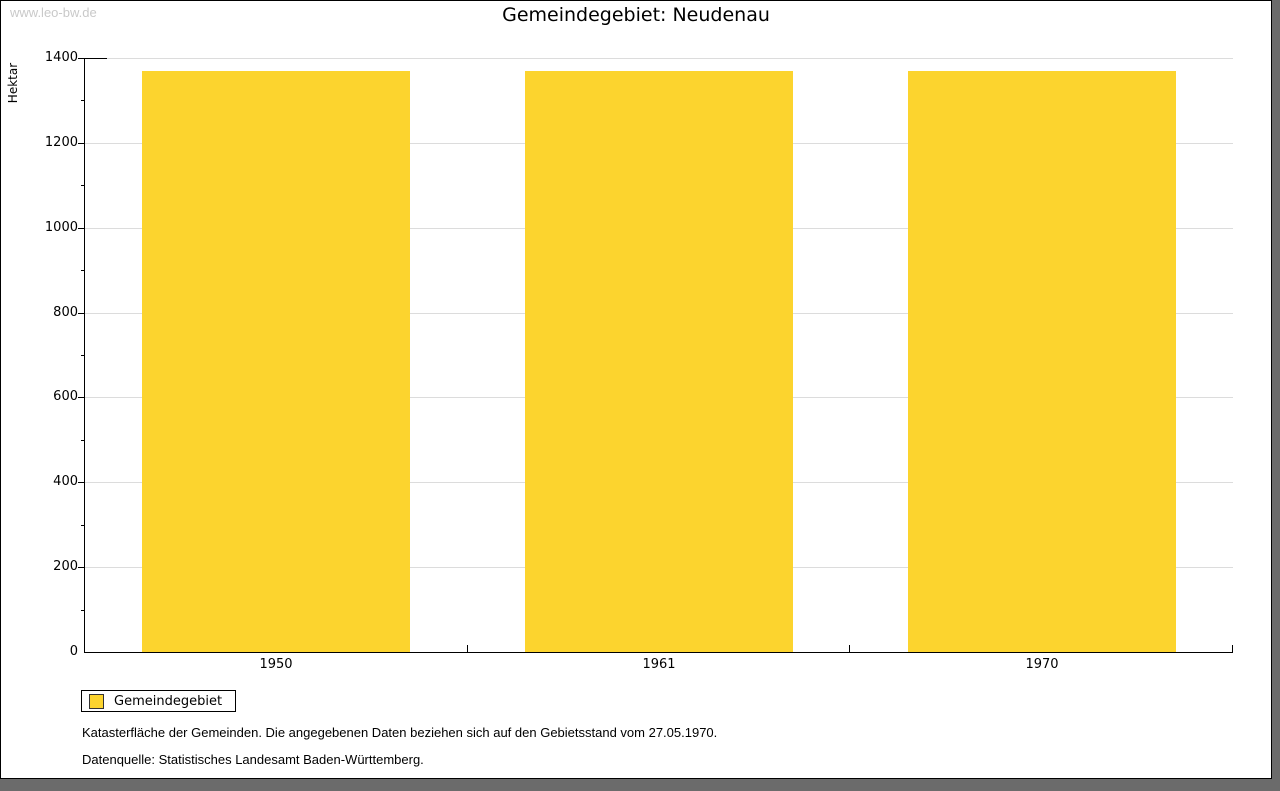 The image size is (1280, 791). I want to click on y-tick-label: 400, so click(65, 481).